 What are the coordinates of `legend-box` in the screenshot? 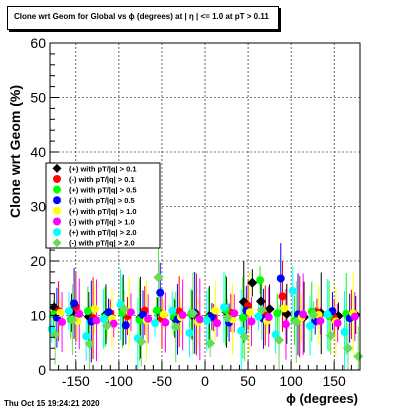 It's located at (103, 205).